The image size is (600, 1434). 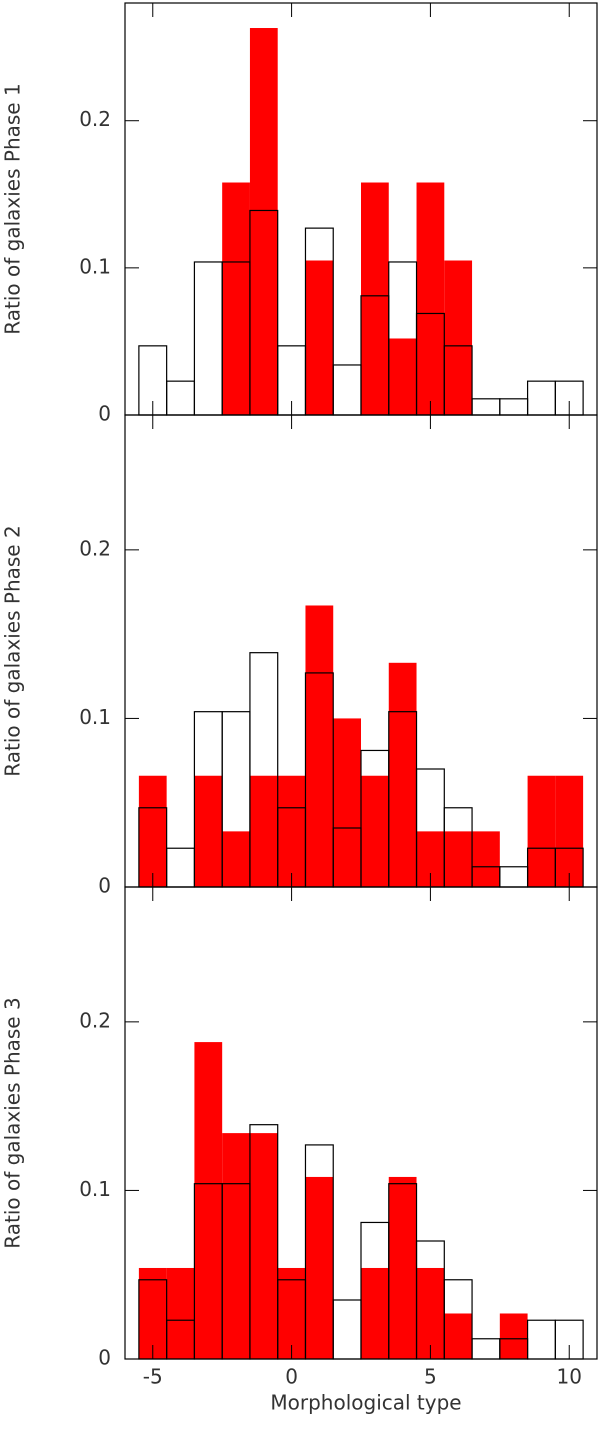 I want to click on x-tick-label: -5, so click(x=153, y=1377).